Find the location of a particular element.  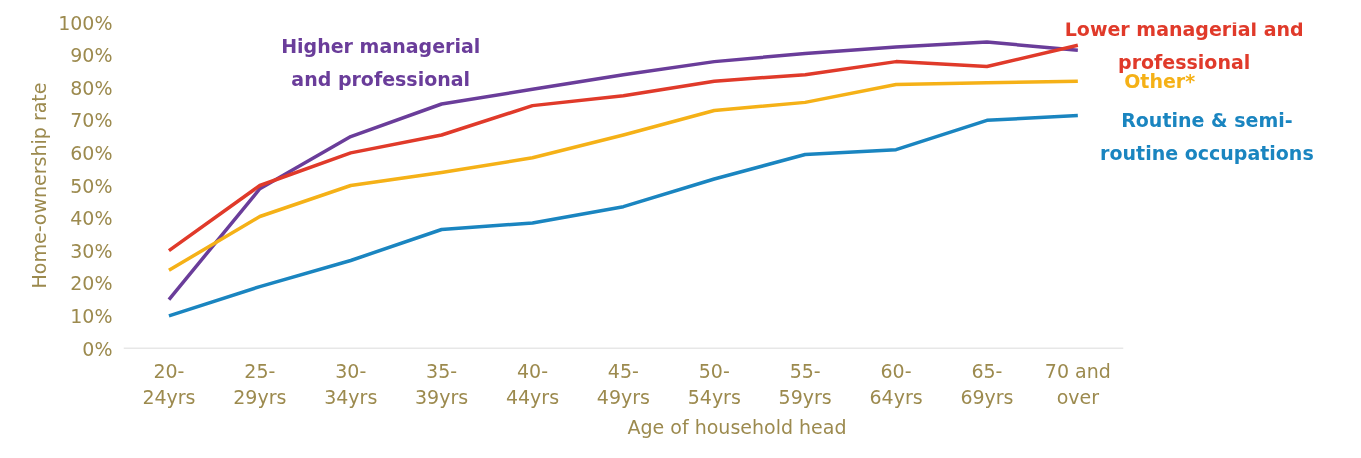

x-tick-label: 65- 69yrs is located at coordinates (987, 383).